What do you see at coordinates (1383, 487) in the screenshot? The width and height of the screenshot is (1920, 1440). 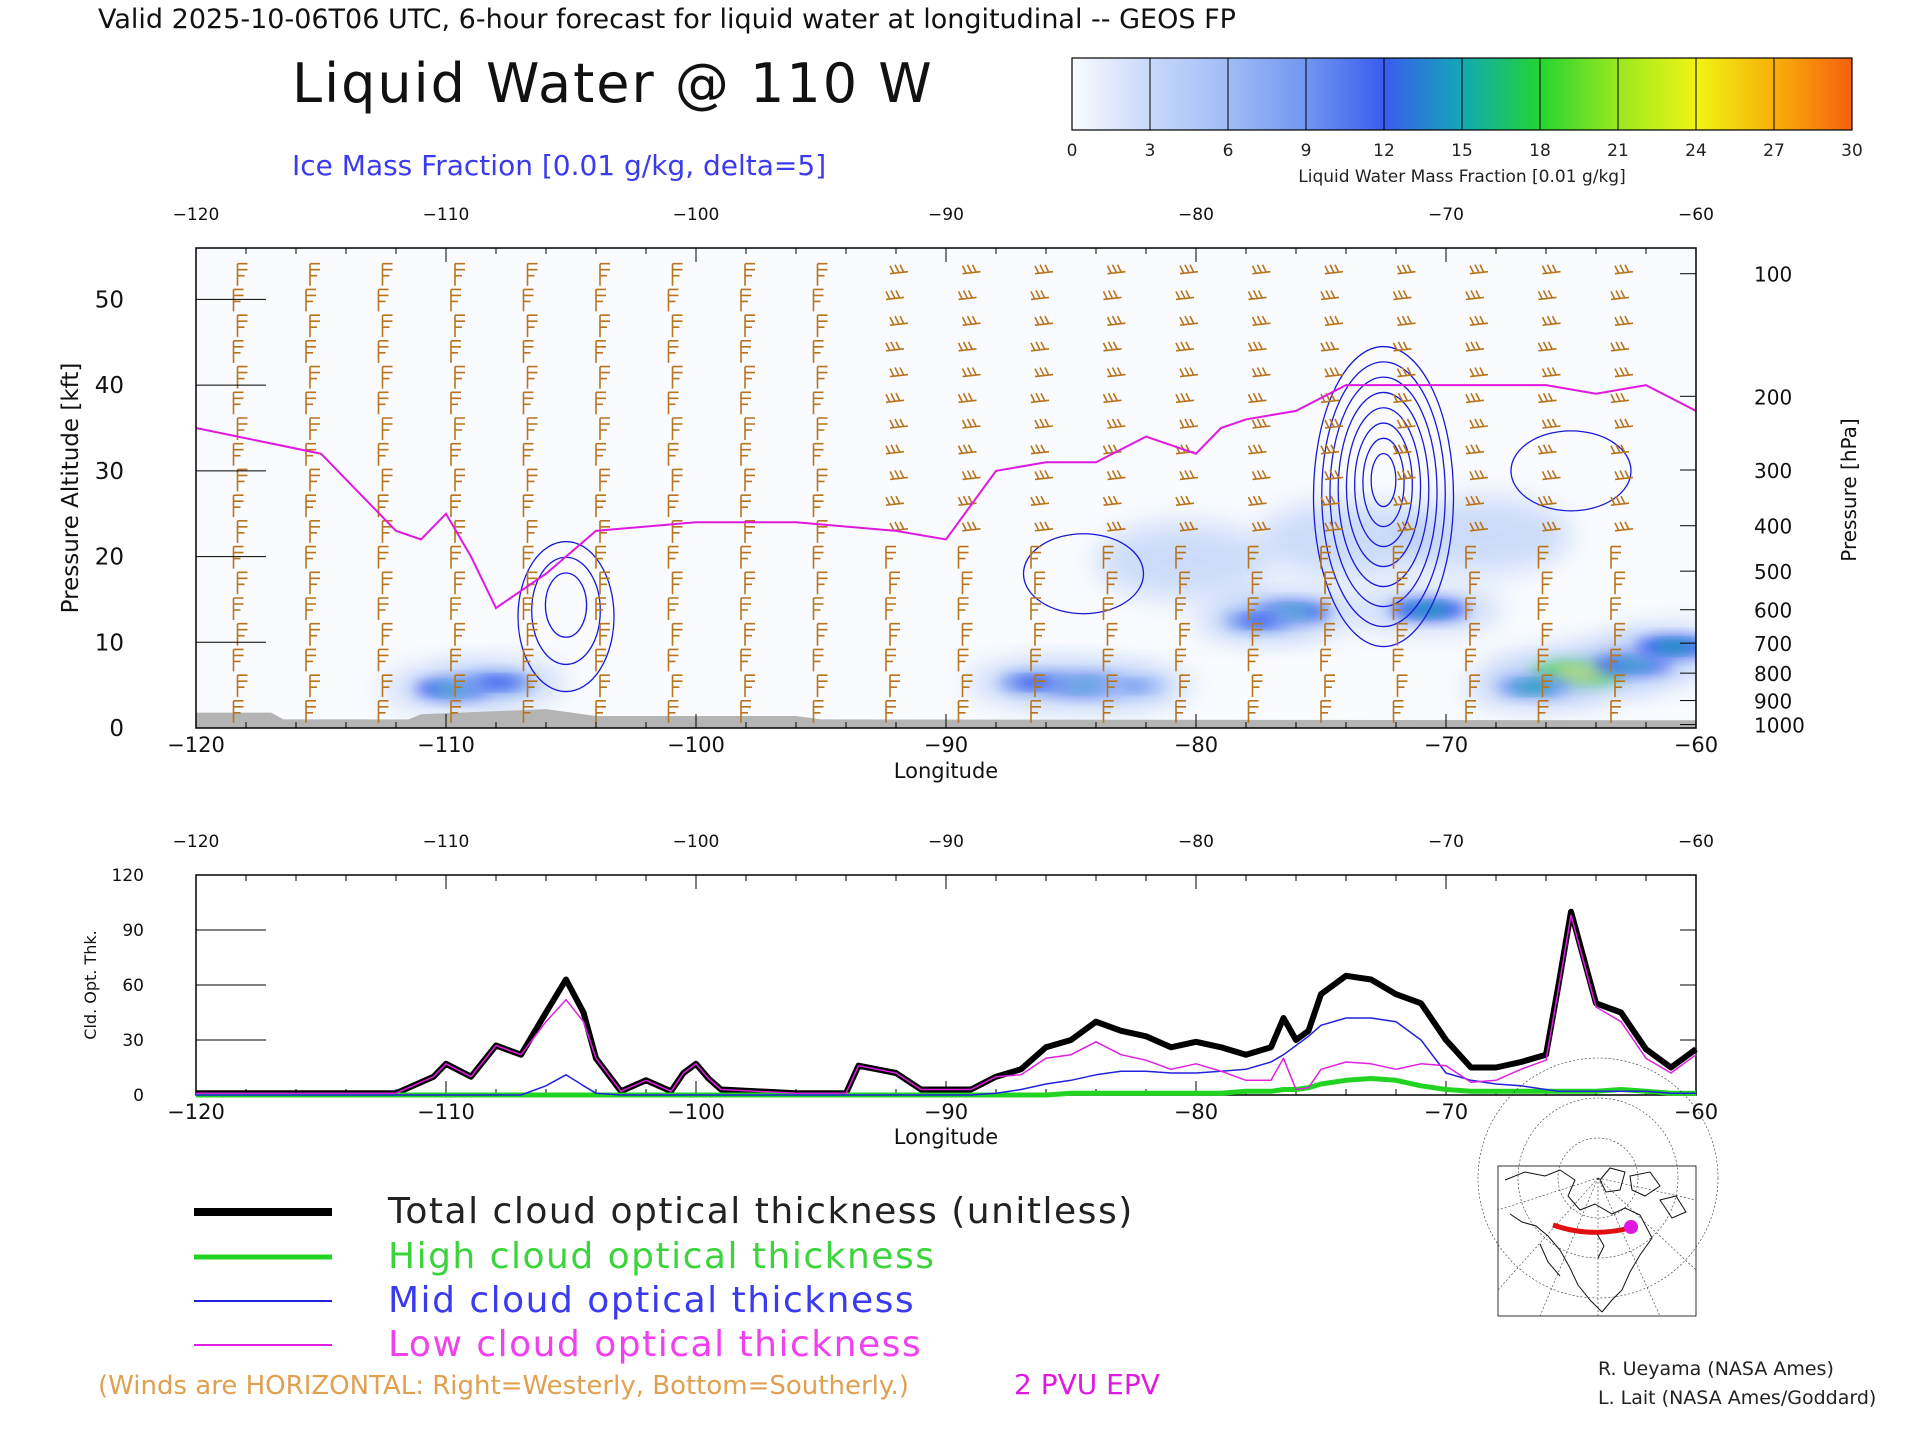 I see `ice-contour` at bounding box center [1383, 487].